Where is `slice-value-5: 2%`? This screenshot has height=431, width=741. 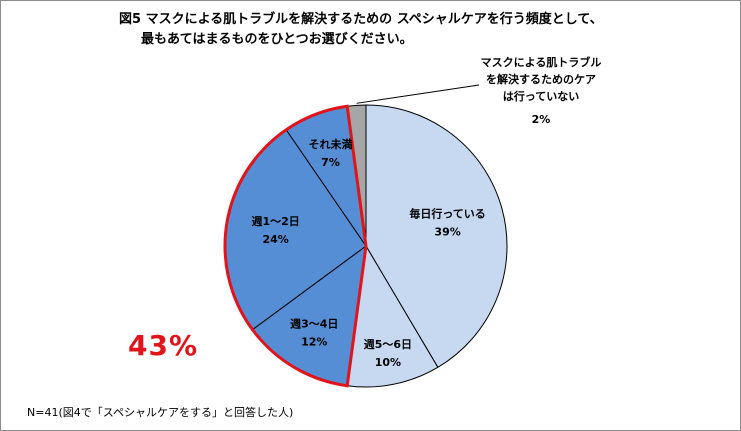 slice-value-5: 2% is located at coordinates (541, 119).